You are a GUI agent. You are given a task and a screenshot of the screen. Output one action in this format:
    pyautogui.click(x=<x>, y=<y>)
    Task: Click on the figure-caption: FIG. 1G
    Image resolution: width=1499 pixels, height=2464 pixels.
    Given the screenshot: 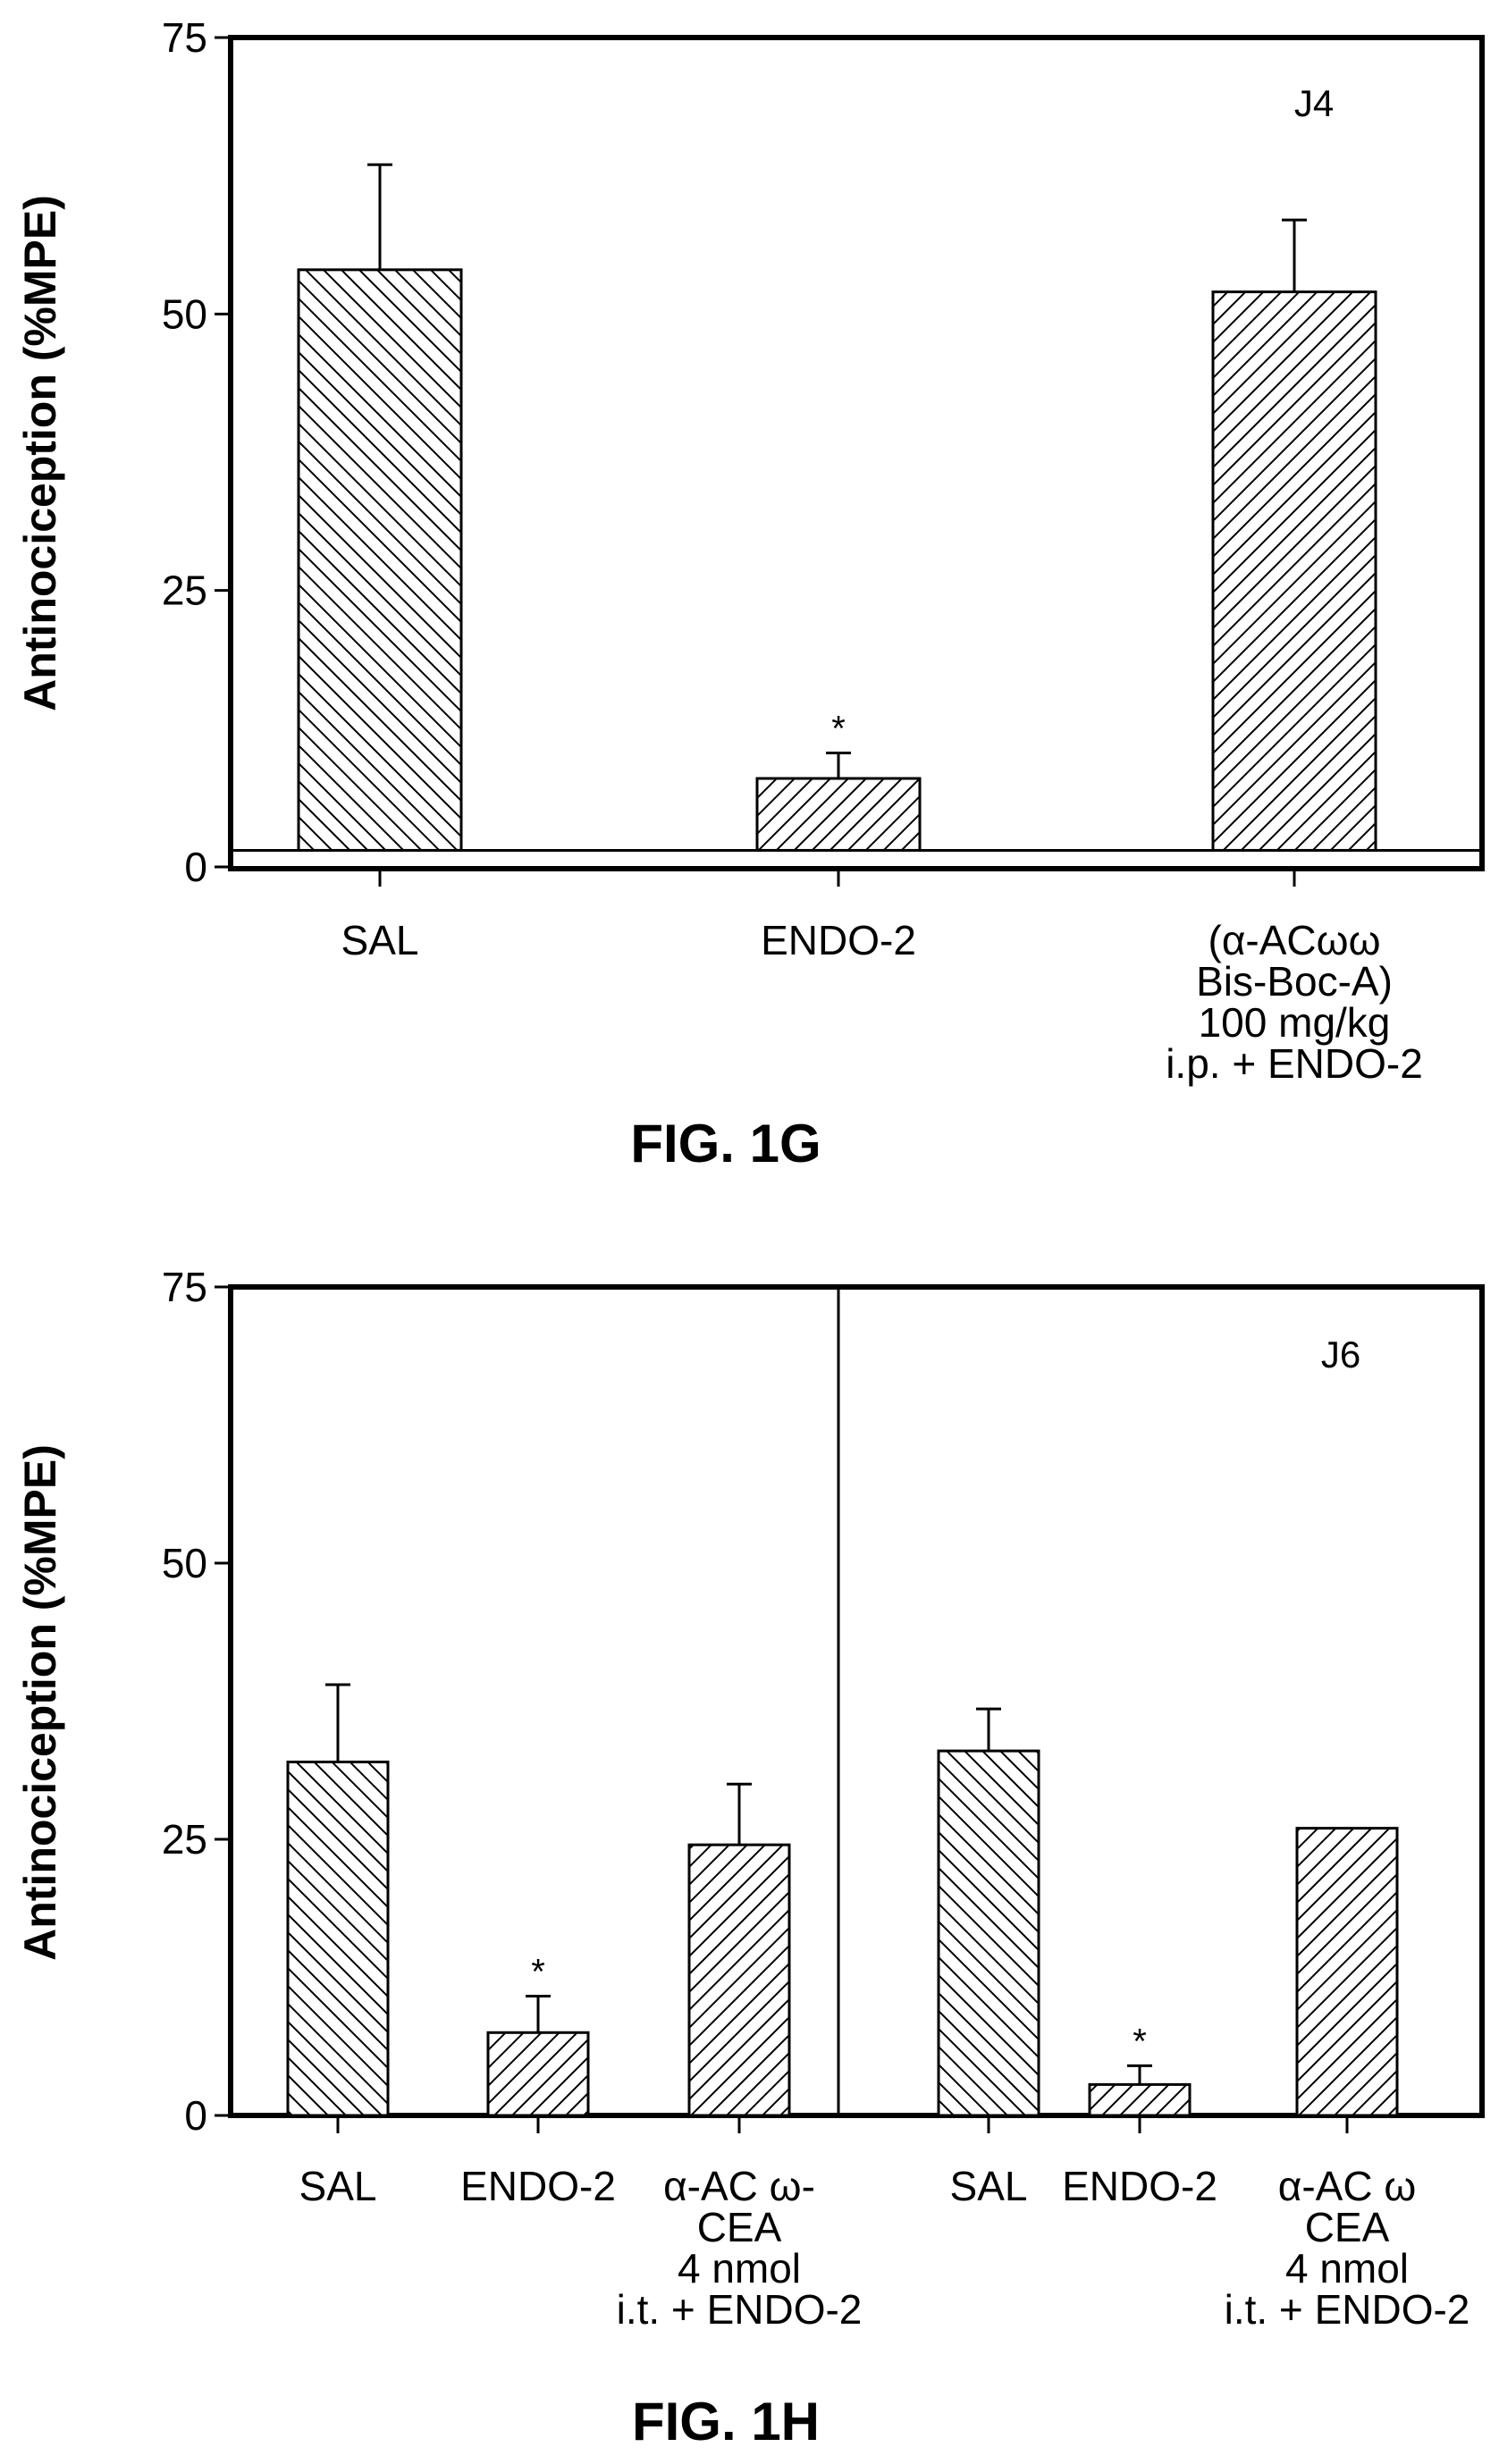 What is the action you would take?
    pyautogui.click(x=725, y=1143)
    